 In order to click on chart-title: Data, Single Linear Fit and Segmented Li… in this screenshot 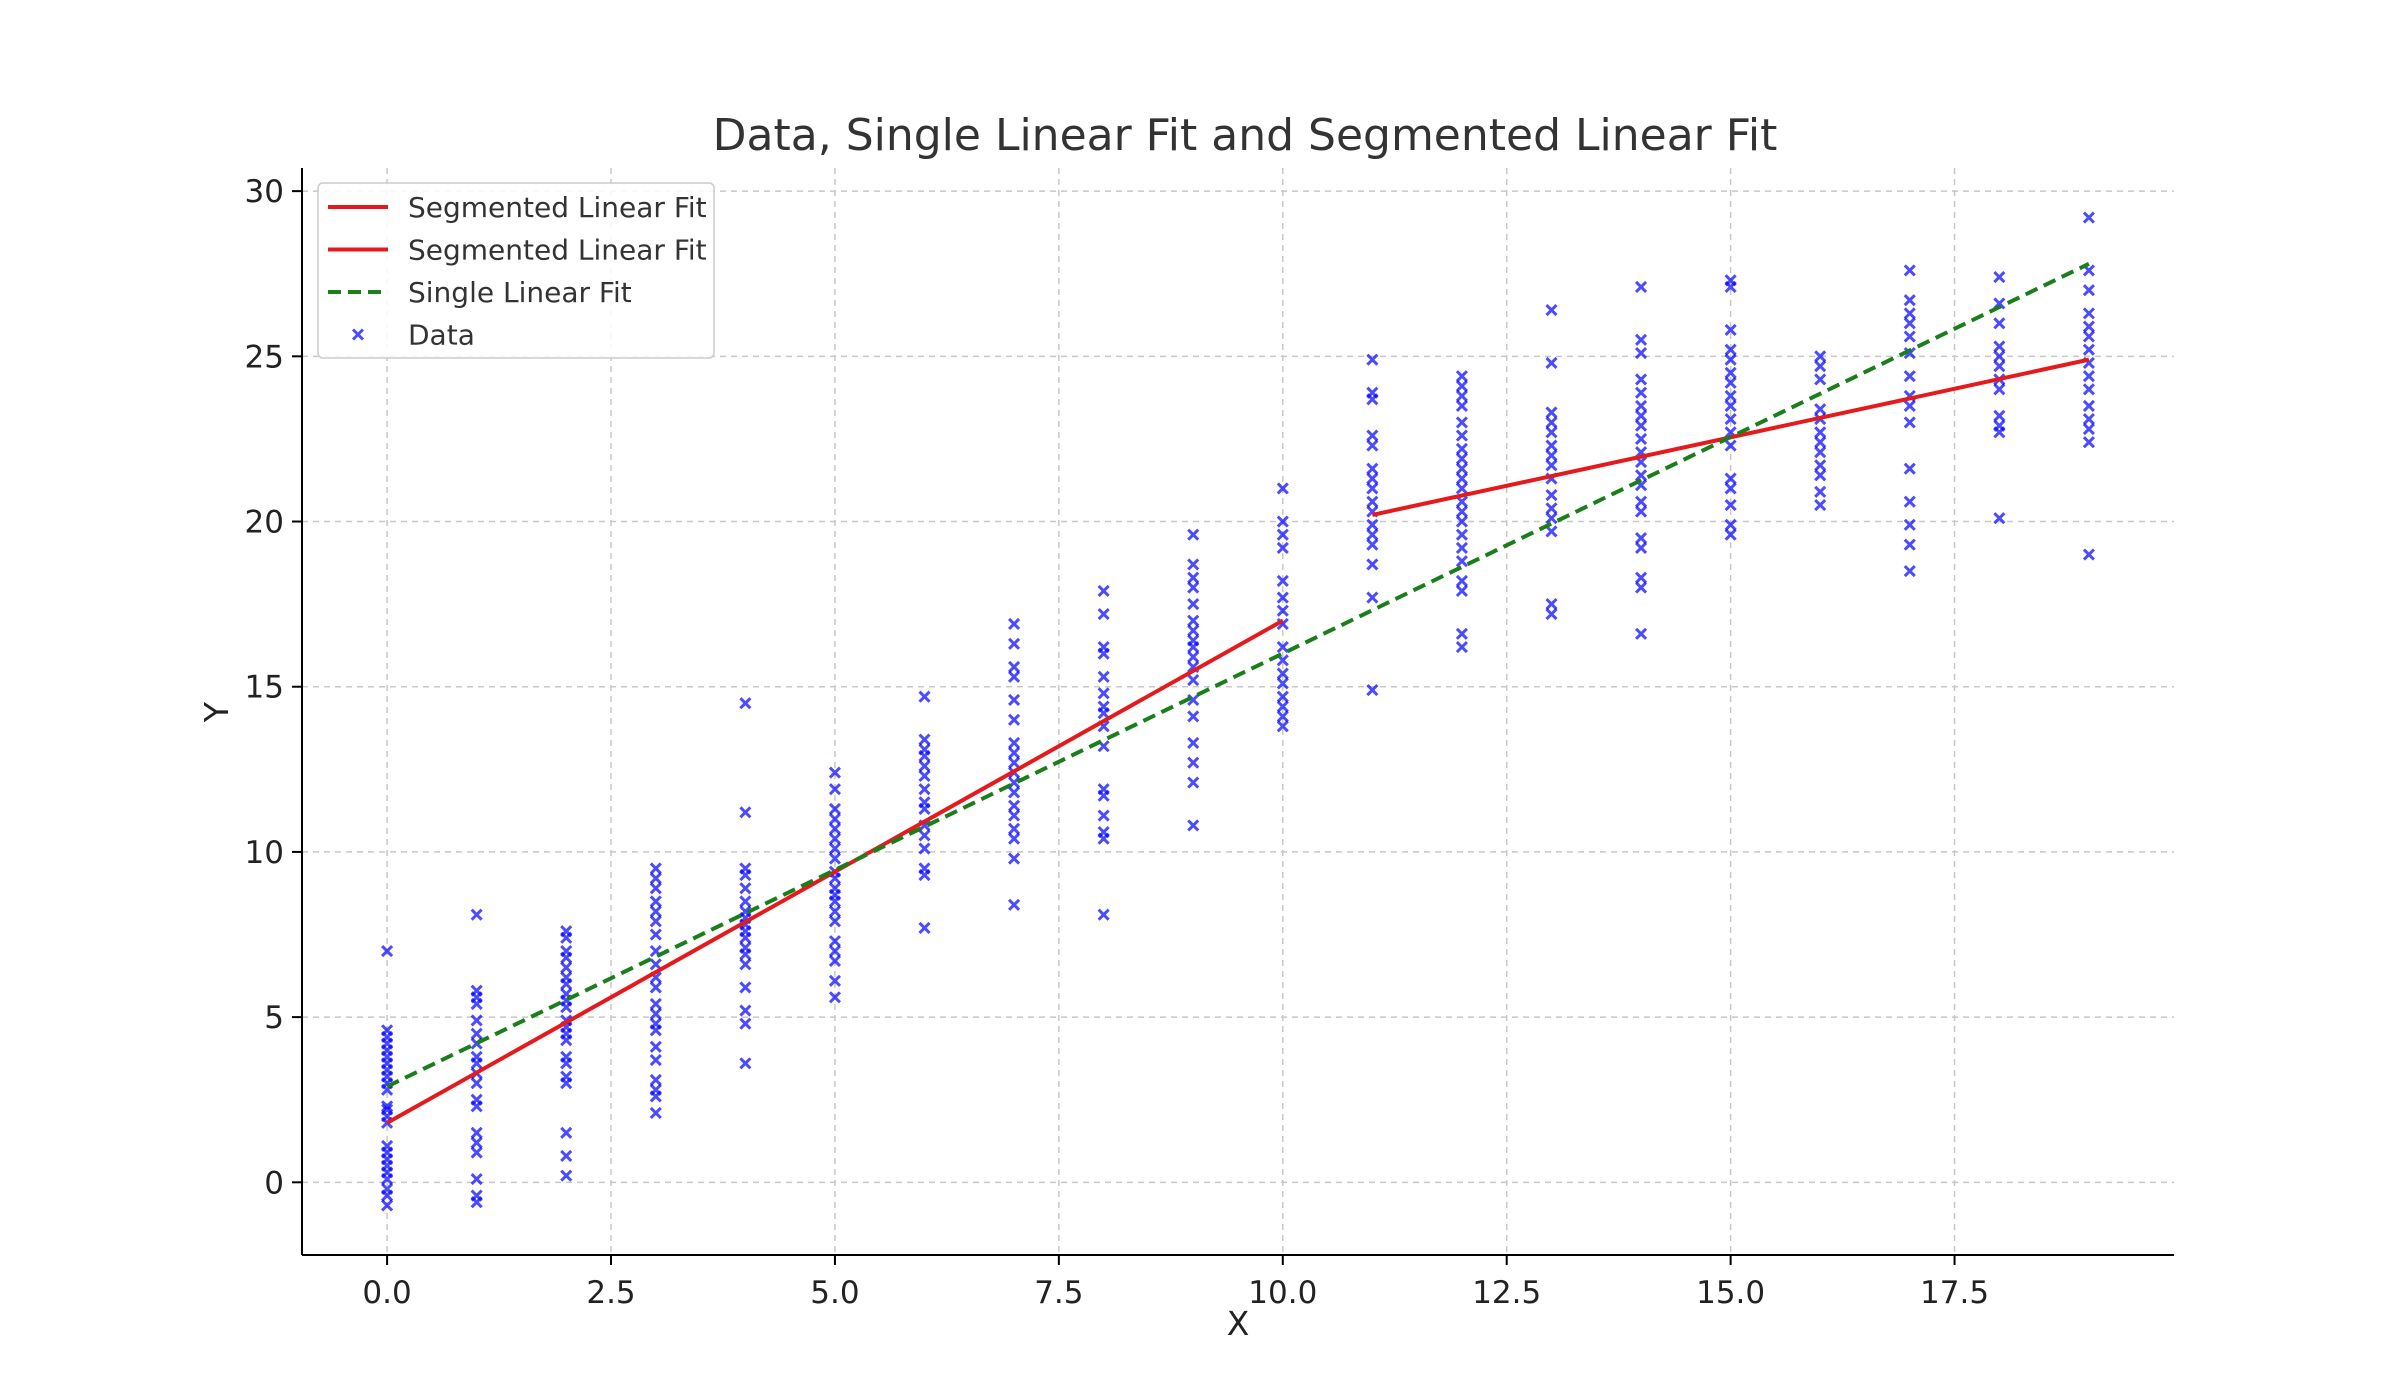, I will do `click(1245, 135)`.